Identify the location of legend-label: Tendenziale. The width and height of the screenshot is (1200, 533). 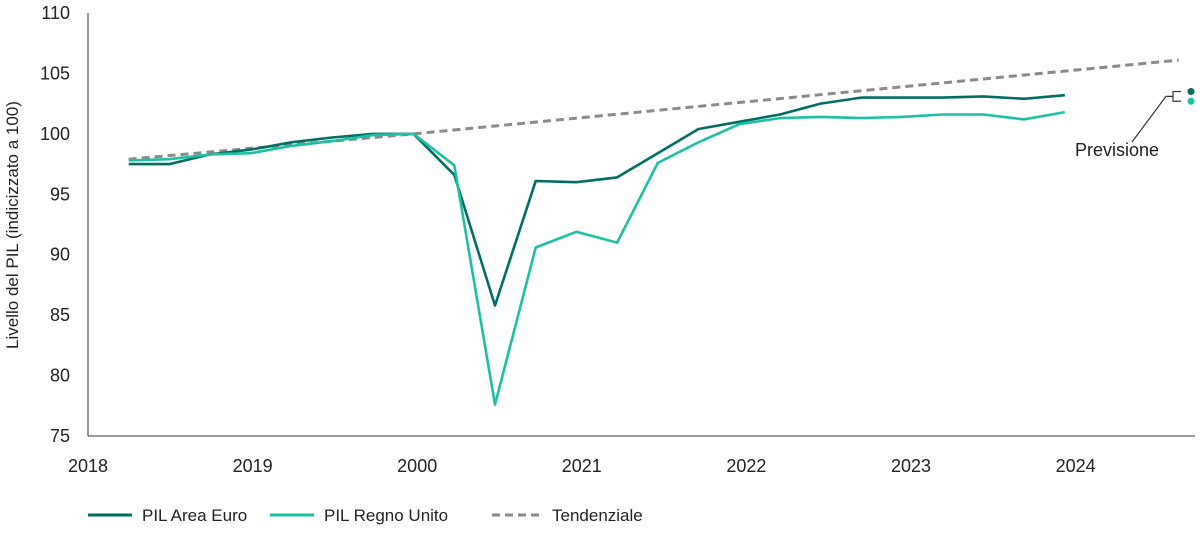
(597, 515).